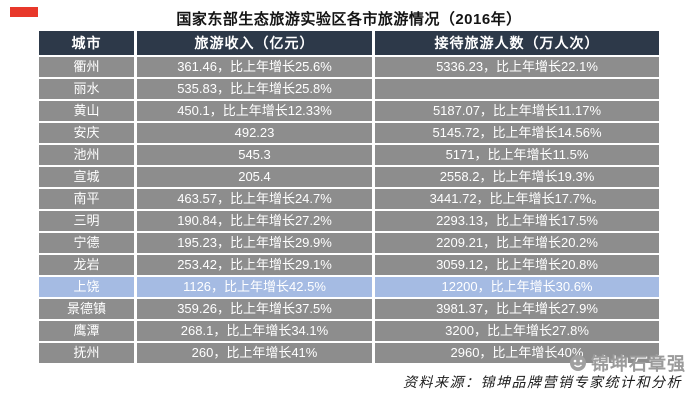 The height and width of the screenshot is (401, 688). I want to click on source-note: 资料来源：锦坤品牌营销专家统计和分析, so click(542, 383).